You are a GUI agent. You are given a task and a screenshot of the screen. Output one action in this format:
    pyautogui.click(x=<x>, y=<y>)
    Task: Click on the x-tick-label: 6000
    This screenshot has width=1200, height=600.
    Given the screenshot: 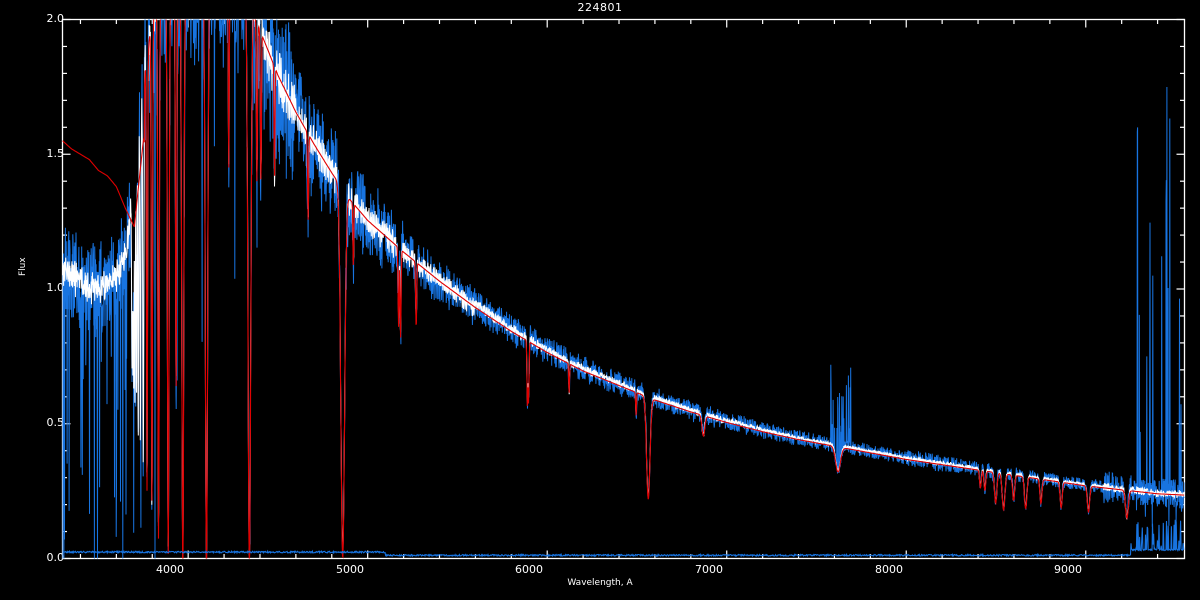 What is the action you would take?
    pyautogui.click(x=529, y=569)
    